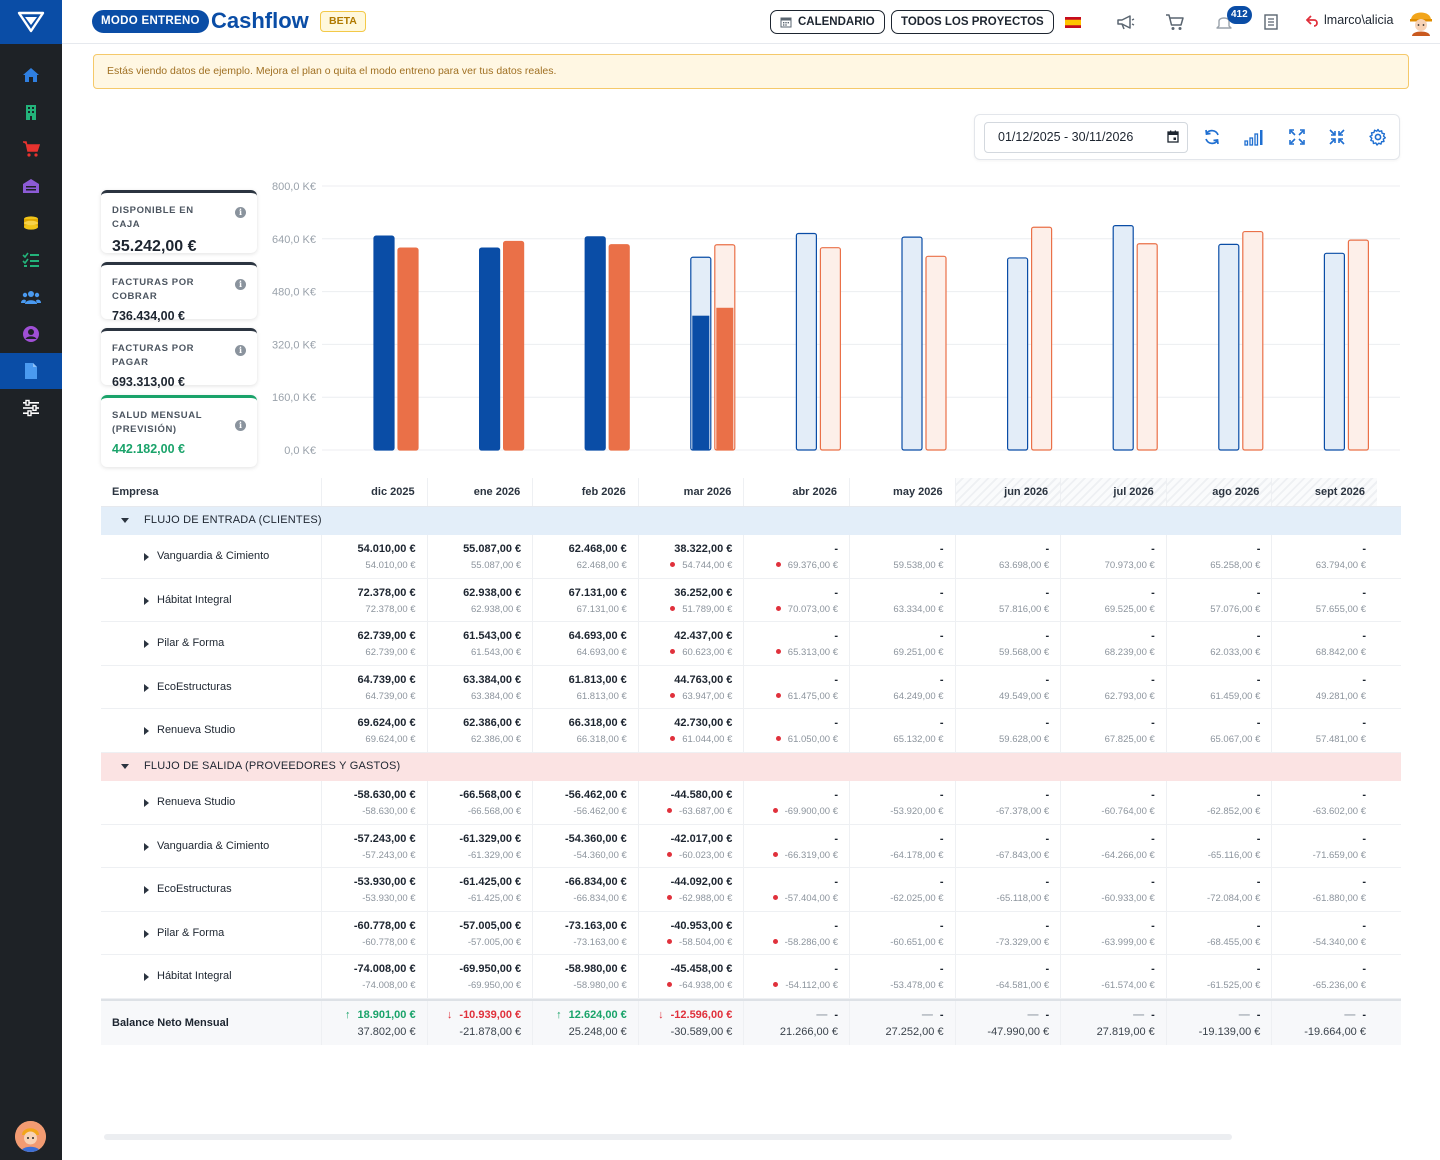 This screenshot has width=1440, height=1160. What do you see at coordinates (1007, 643) in the screenshot?
I see `value-cell: - 59.568,00 €` at bounding box center [1007, 643].